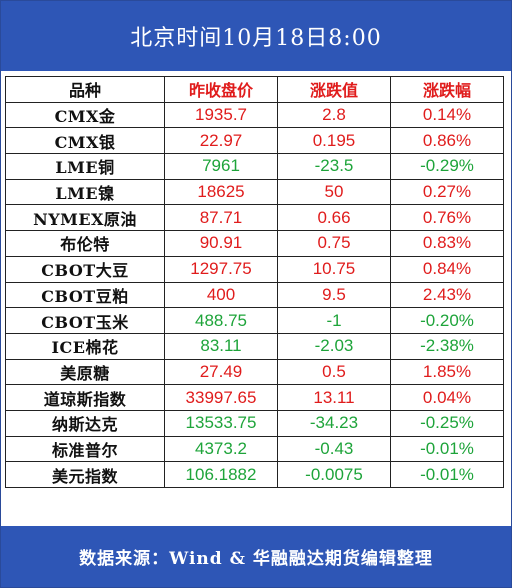  I want to click on prev-close-value: 1935.7, so click(221, 115).